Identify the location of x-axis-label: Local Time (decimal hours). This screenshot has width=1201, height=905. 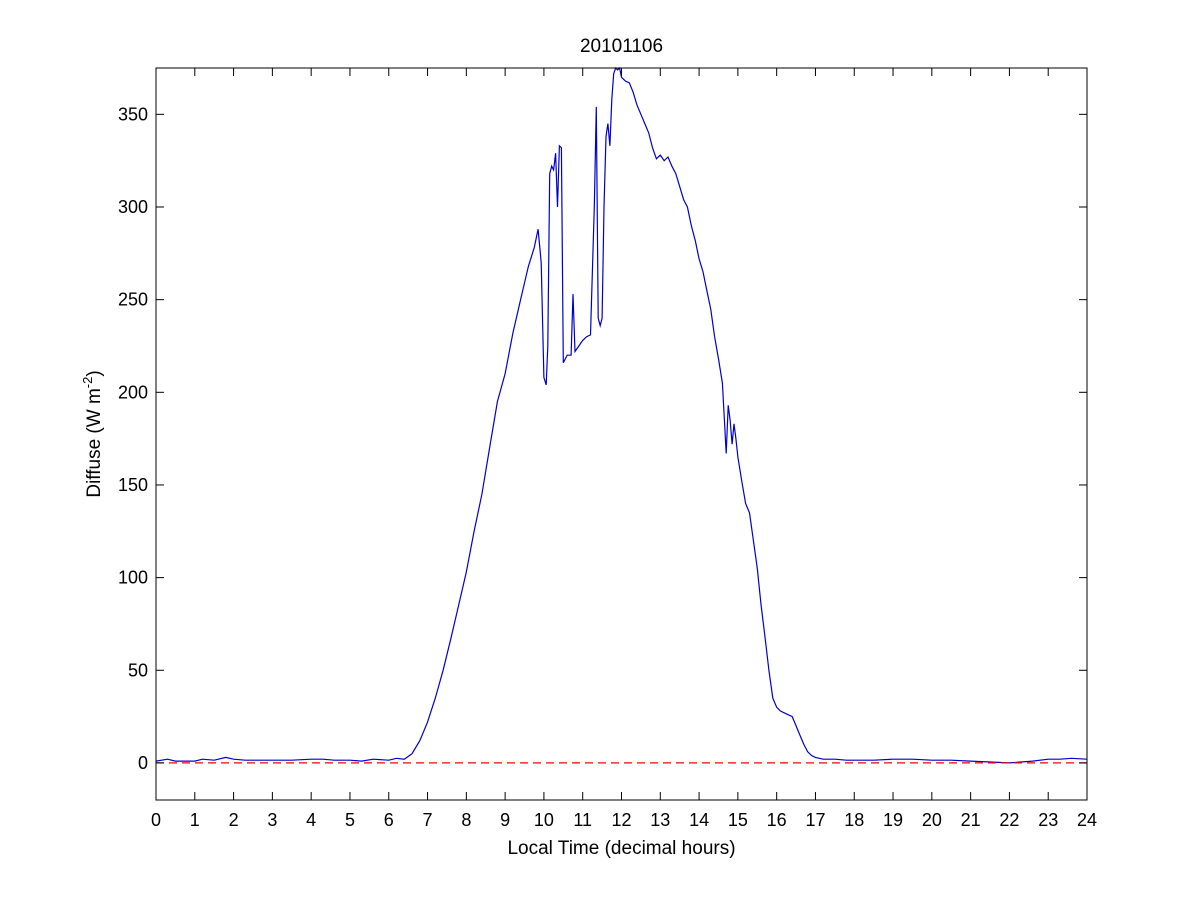
(621, 848).